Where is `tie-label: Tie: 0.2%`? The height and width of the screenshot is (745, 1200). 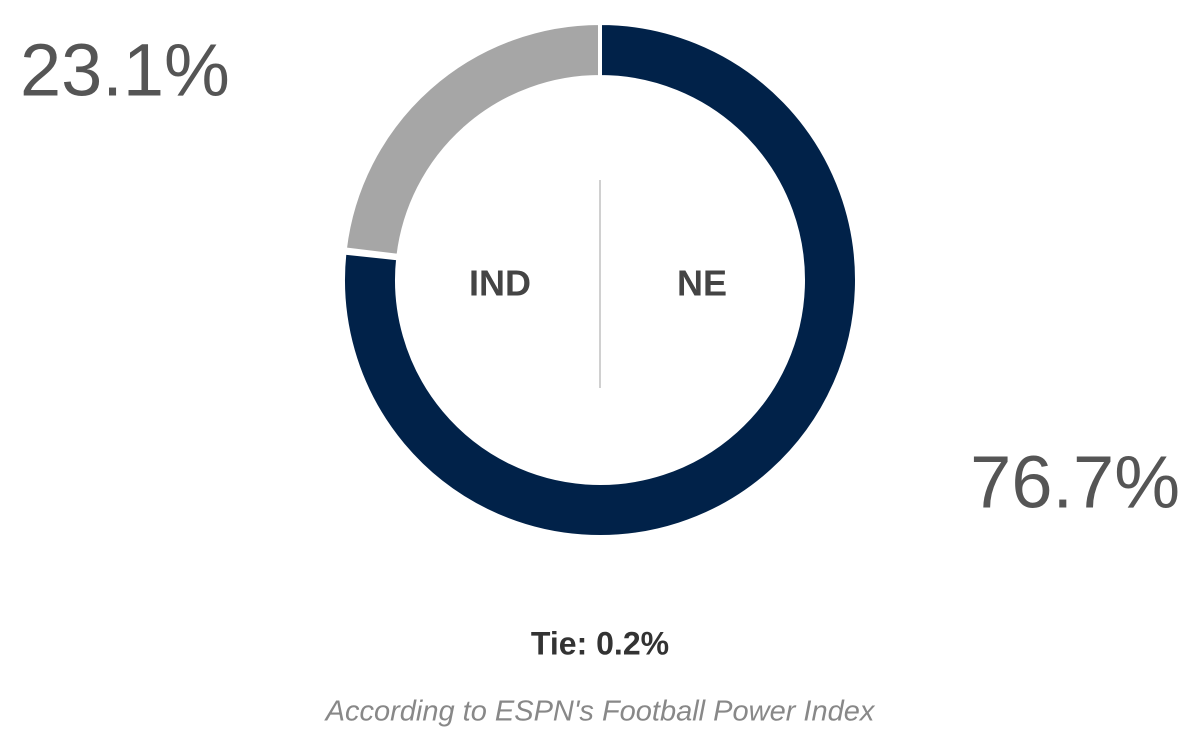 tie-label: Tie: 0.2% is located at coordinates (600, 643).